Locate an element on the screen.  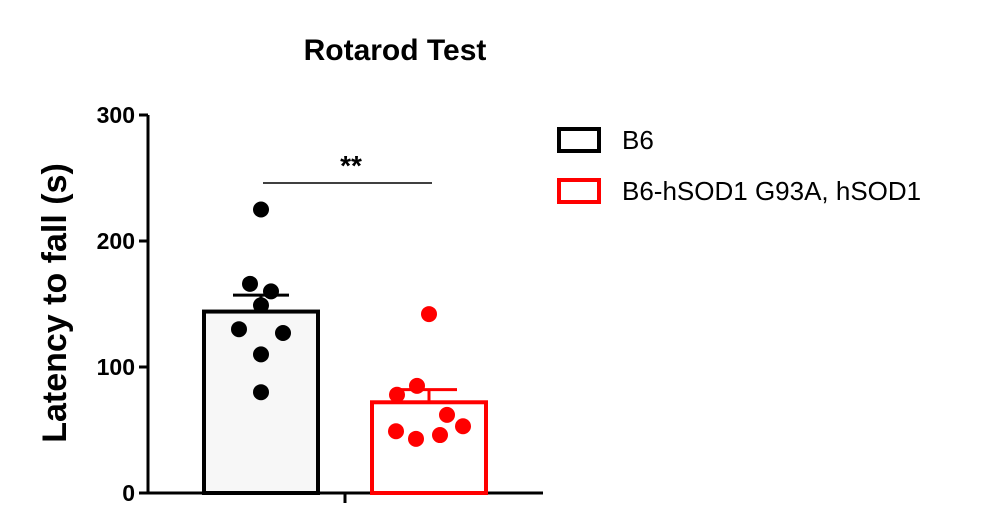
y-tick-label: 200 is located at coordinates (116, 241).